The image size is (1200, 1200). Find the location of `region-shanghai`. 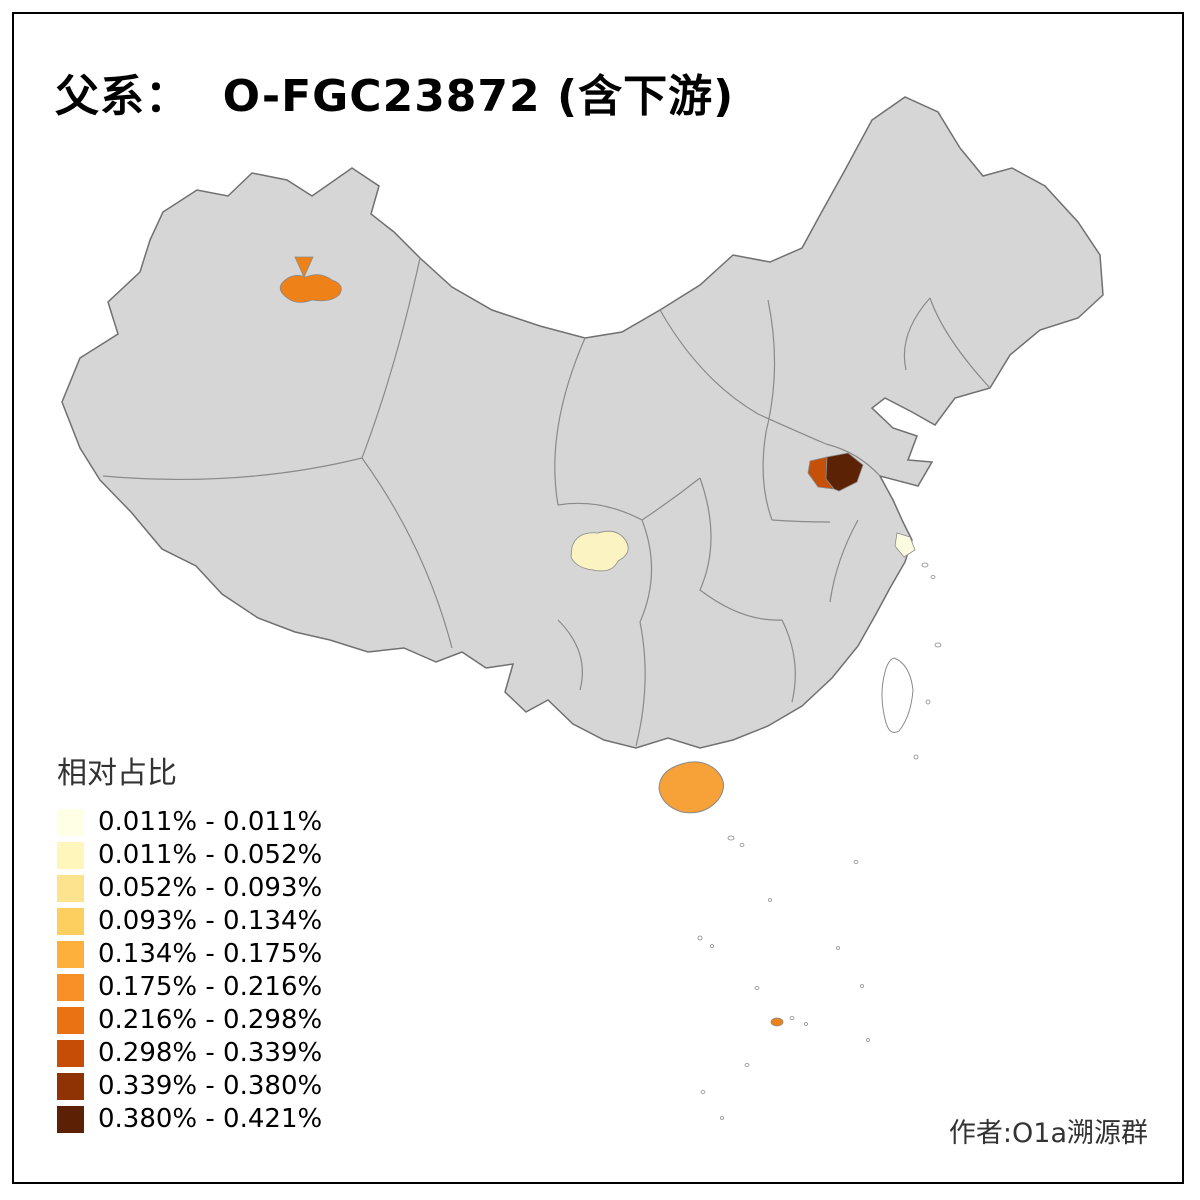

region-shanghai is located at coordinates (905, 545).